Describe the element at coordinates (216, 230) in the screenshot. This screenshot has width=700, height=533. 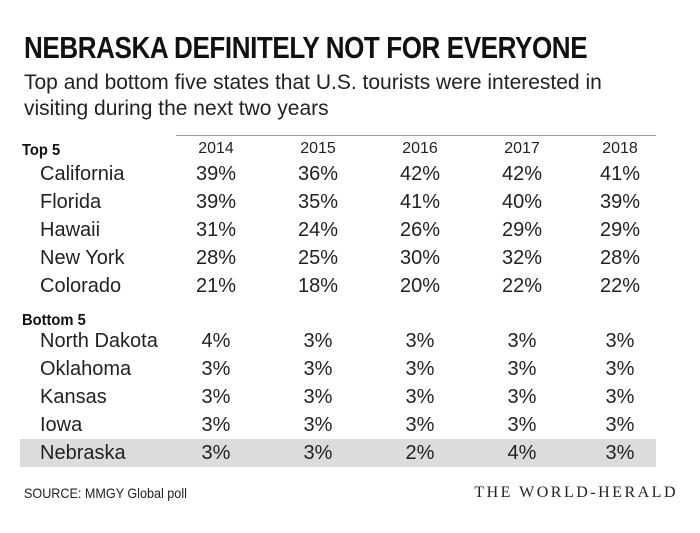
I see `value-cell: 31%` at that location.